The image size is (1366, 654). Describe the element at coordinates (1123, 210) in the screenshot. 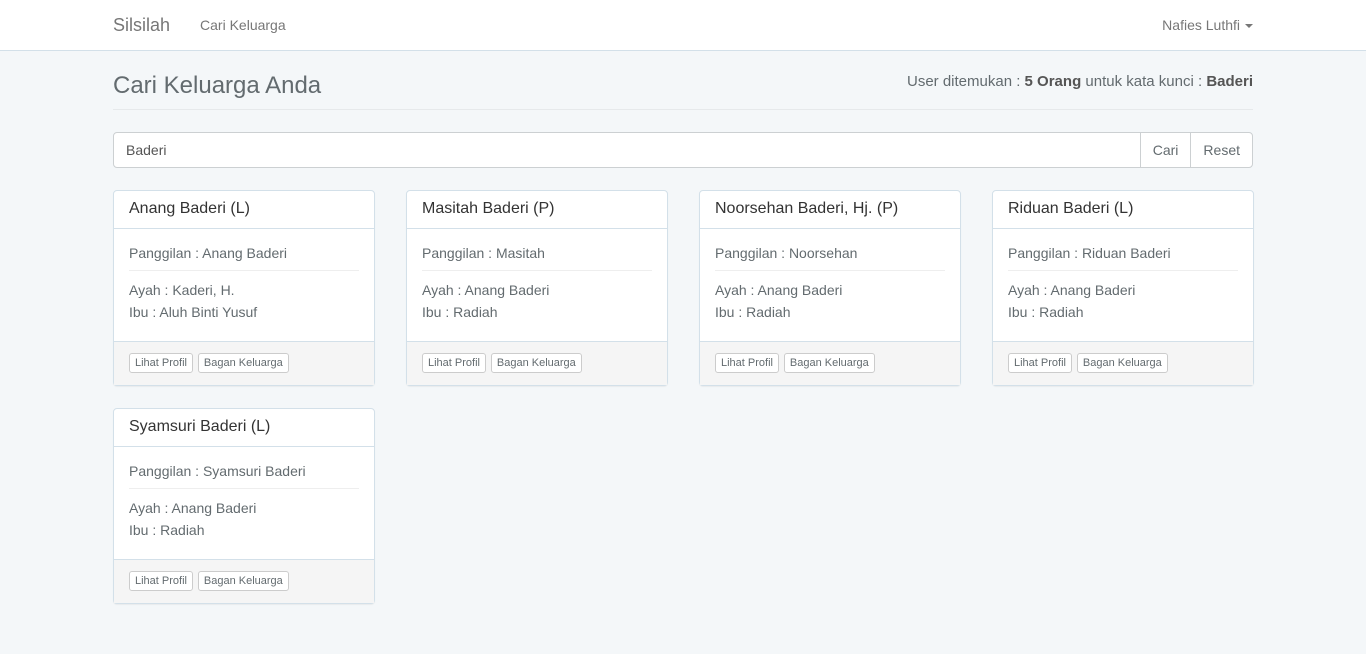

I see `person-name: Riduan Baderi (L)` at that location.